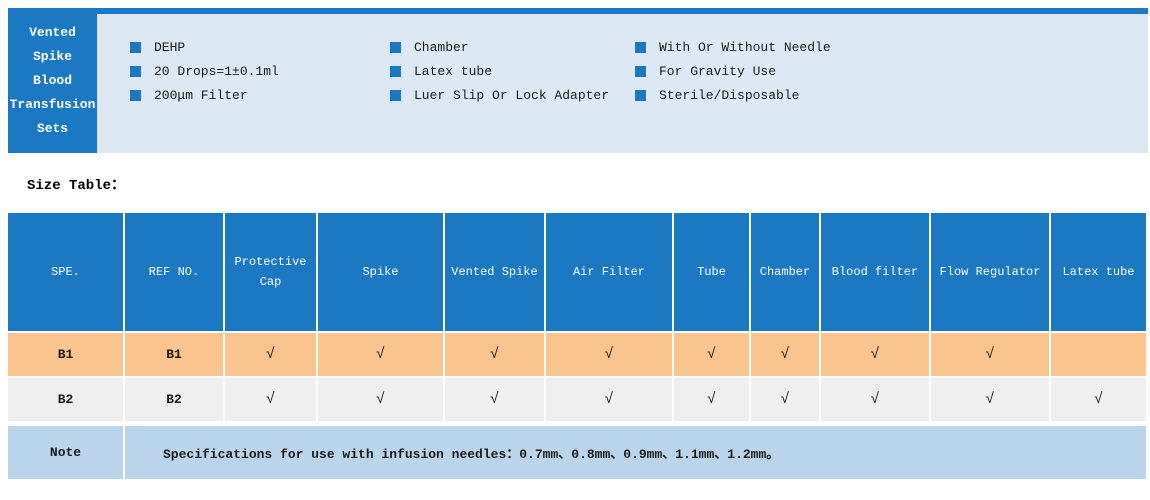 The width and height of the screenshot is (1150, 500). Describe the element at coordinates (174, 354) in the screenshot. I see `cell-ref-no: B1` at that location.